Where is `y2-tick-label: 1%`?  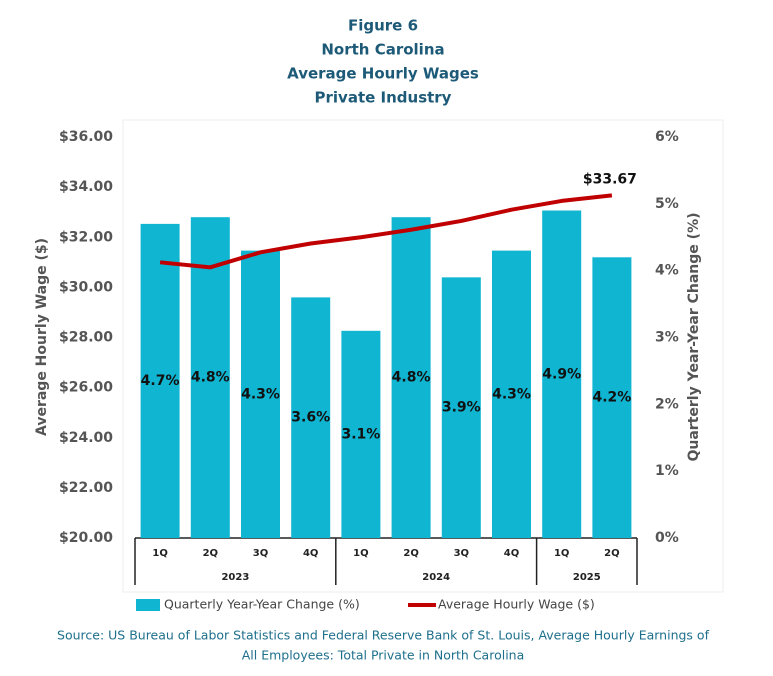
y2-tick-label: 1% is located at coordinates (667, 471).